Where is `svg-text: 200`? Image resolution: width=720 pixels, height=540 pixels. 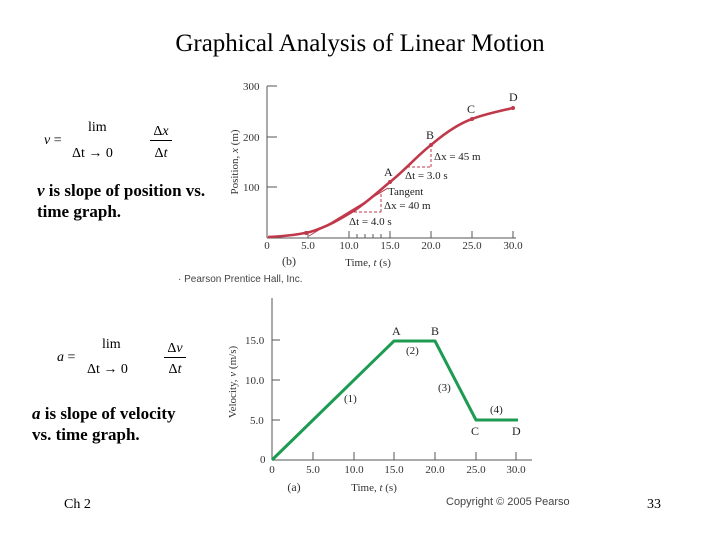 svg-text: 200 is located at coordinates (251, 138).